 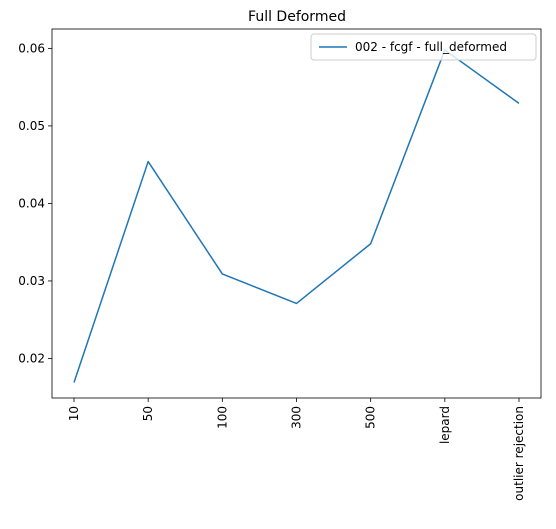 I want to click on legend-label: 002 - fcgf - full_deformed, so click(x=431, y=47).